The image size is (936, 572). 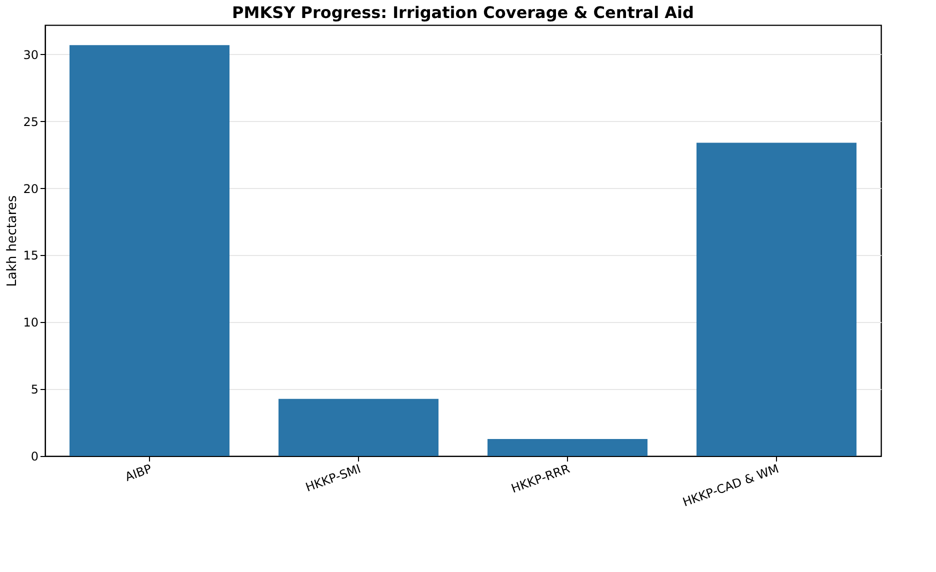 I want to click on y-tick-label: 15, so click(x=30, y=255).